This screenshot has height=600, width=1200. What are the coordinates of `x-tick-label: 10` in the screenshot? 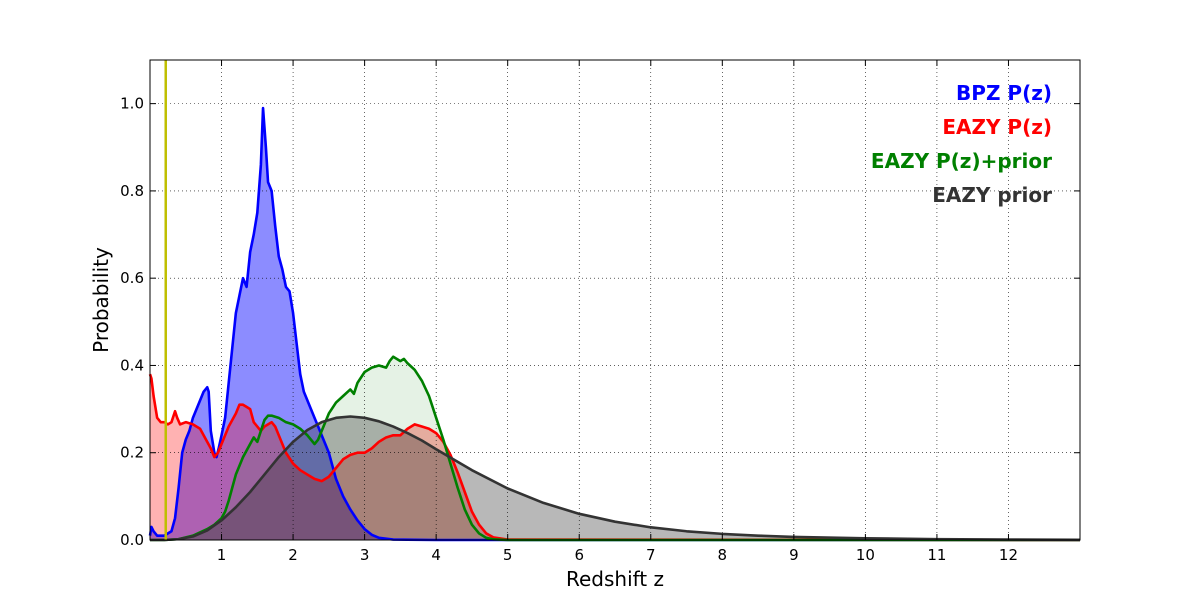 It's located at (865, 555).